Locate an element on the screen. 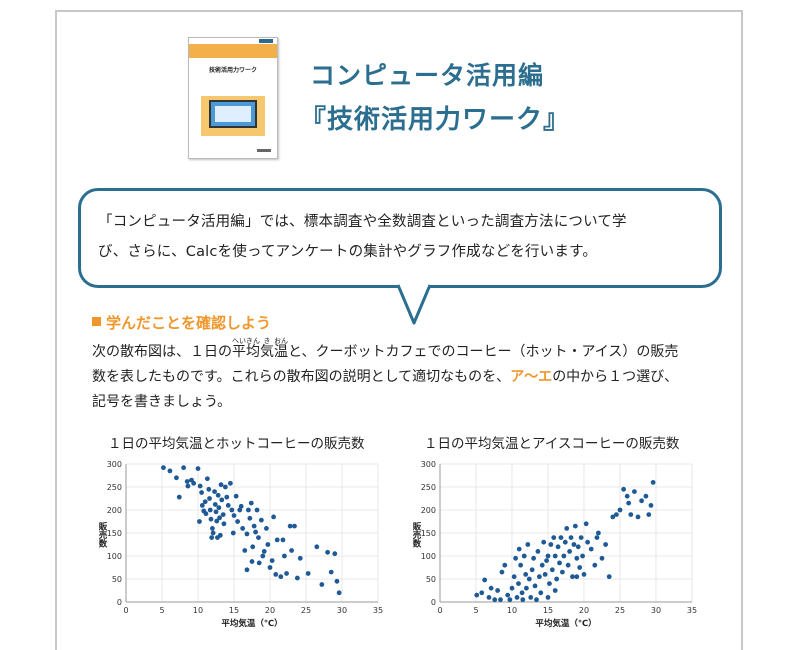 This screenshot has width=800, height=650. cover-title: 技術活用力ワーク is located at coordinates (232, 70).